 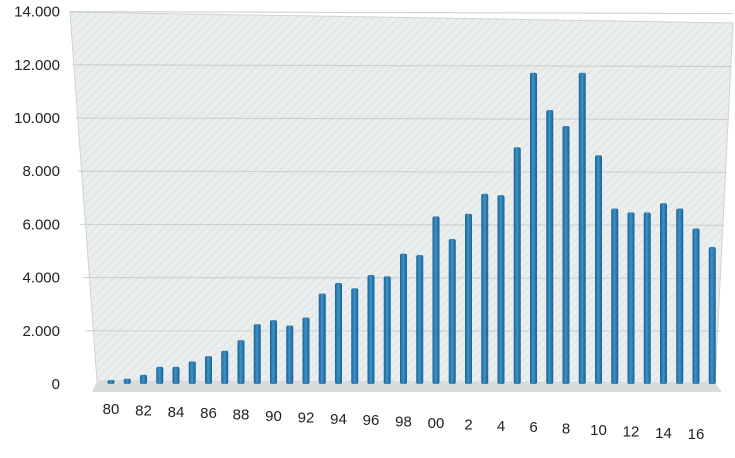 I want to click on bar: 97: 4050, so click(x=387, y=330).